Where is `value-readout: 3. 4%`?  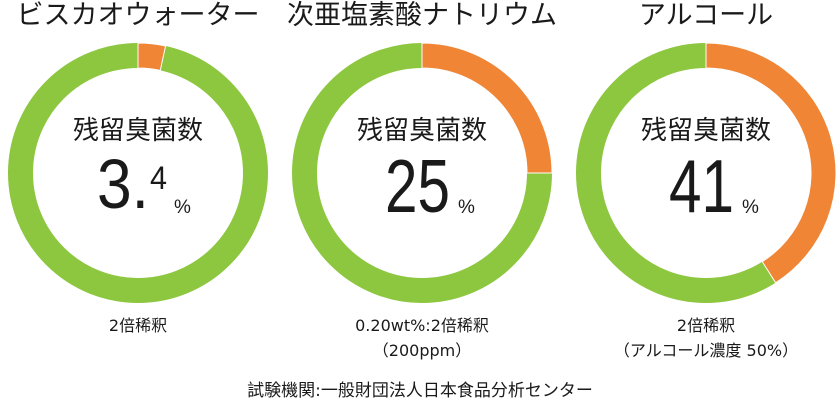 value-readout: 3. 4% is located at coordinates (144, 184).